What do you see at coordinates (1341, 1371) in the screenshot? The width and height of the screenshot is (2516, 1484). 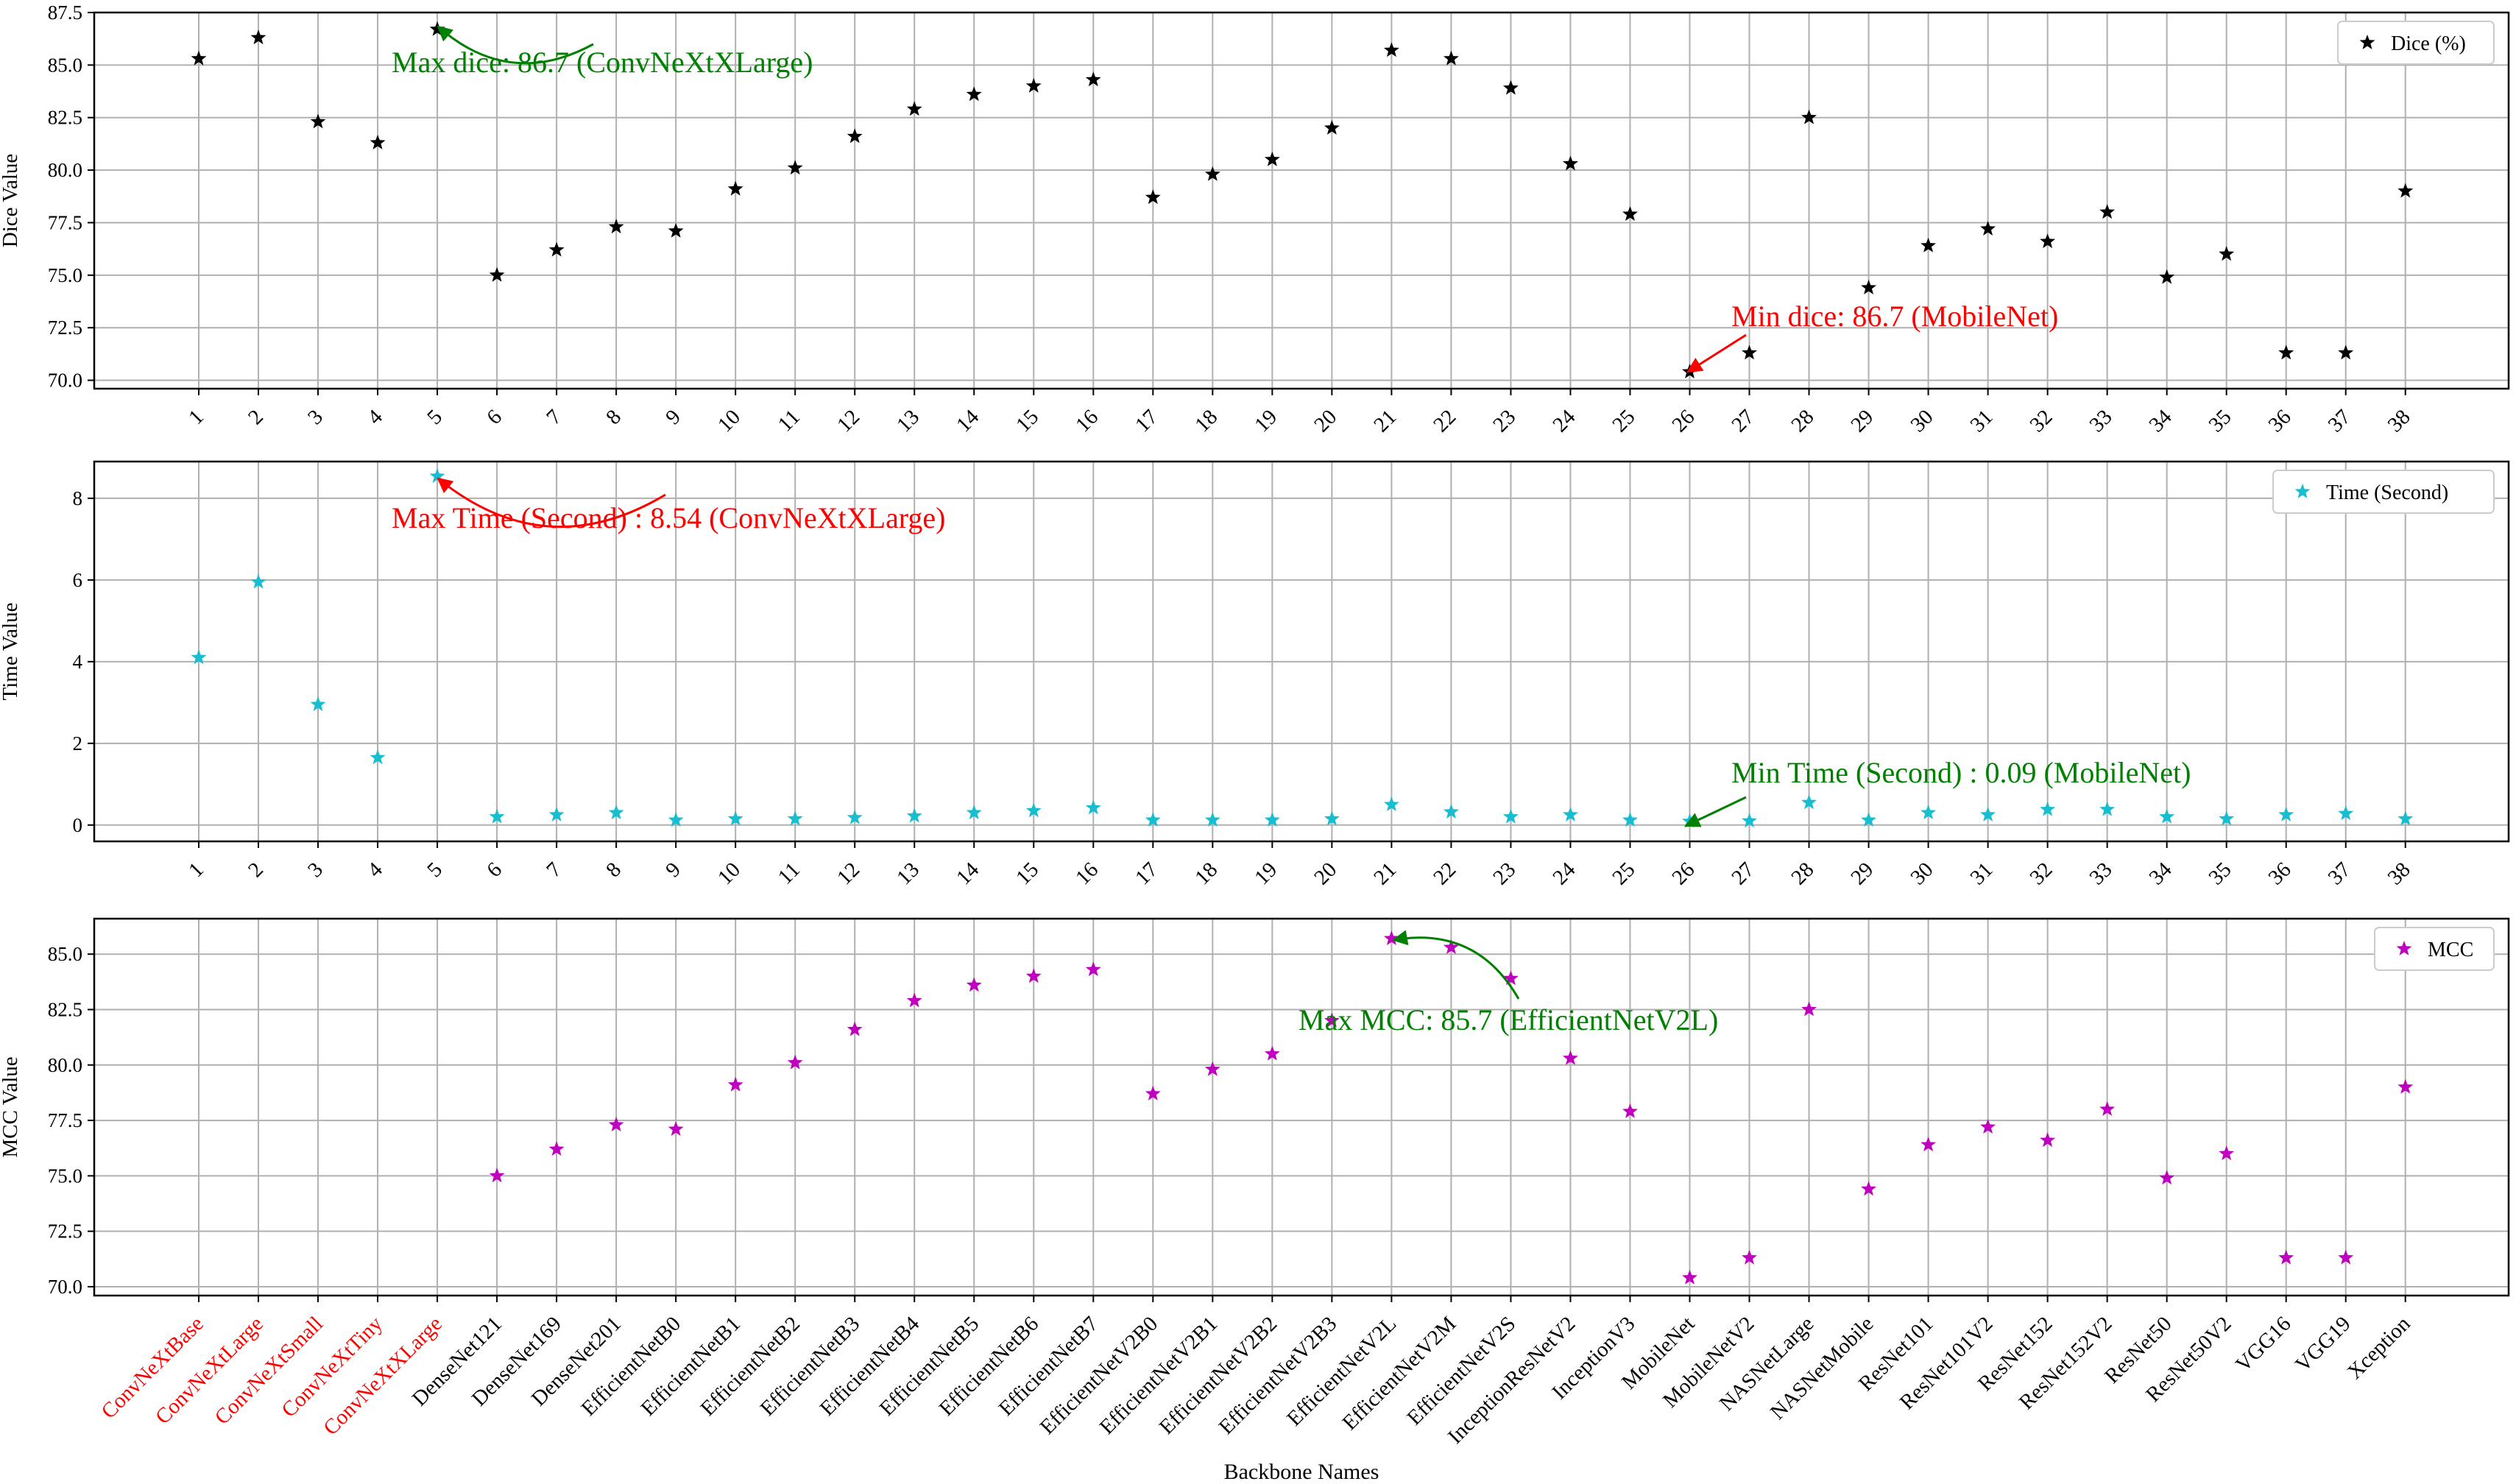 I see `x-tick-label: EfficientNetV2L` at bounding box center [1341, 1371].